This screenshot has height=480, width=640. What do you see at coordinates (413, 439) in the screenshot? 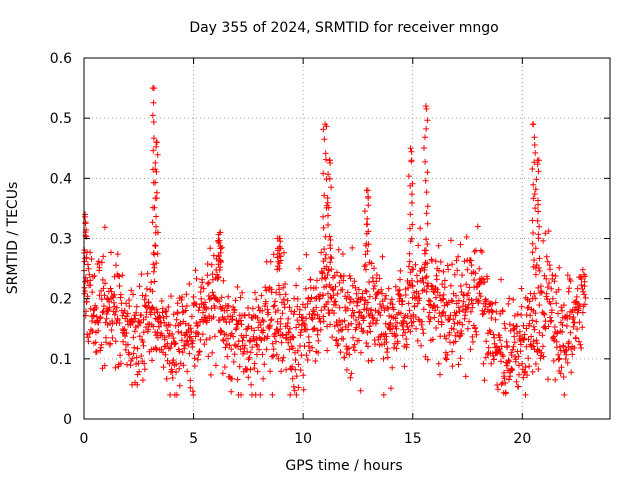
I see `x-tick-label: 15` at bounding box center [413, 439].